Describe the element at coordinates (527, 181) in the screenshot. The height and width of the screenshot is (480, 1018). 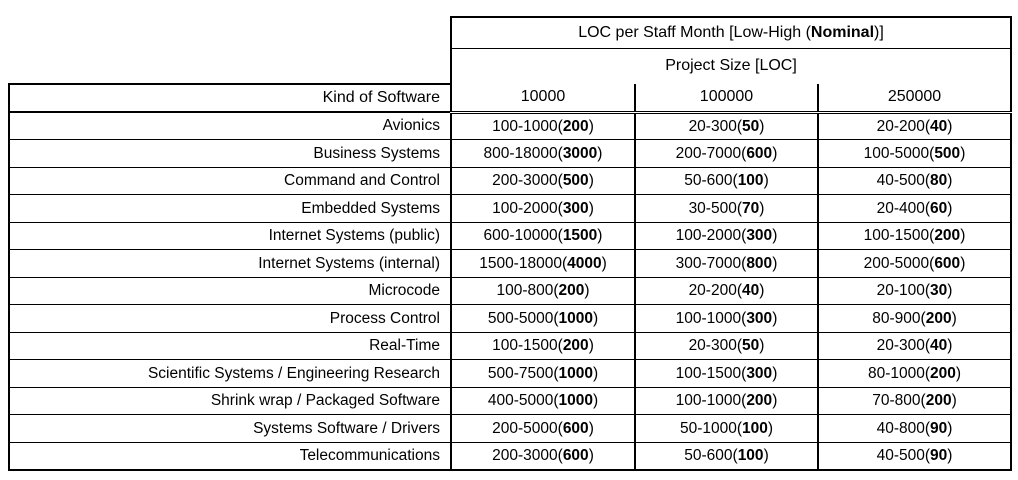
I see `loc-range: 200-3000(` at that location.